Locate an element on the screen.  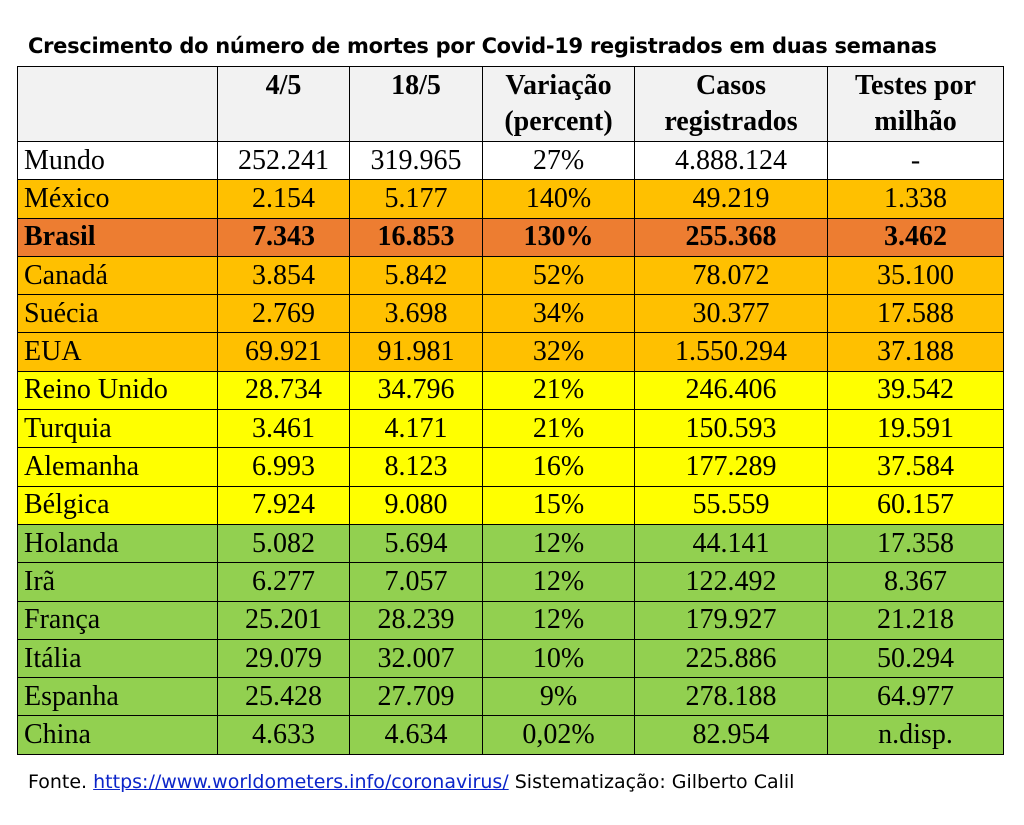
cases-cell: 1.550.294 is located at coordinates (731, 352).